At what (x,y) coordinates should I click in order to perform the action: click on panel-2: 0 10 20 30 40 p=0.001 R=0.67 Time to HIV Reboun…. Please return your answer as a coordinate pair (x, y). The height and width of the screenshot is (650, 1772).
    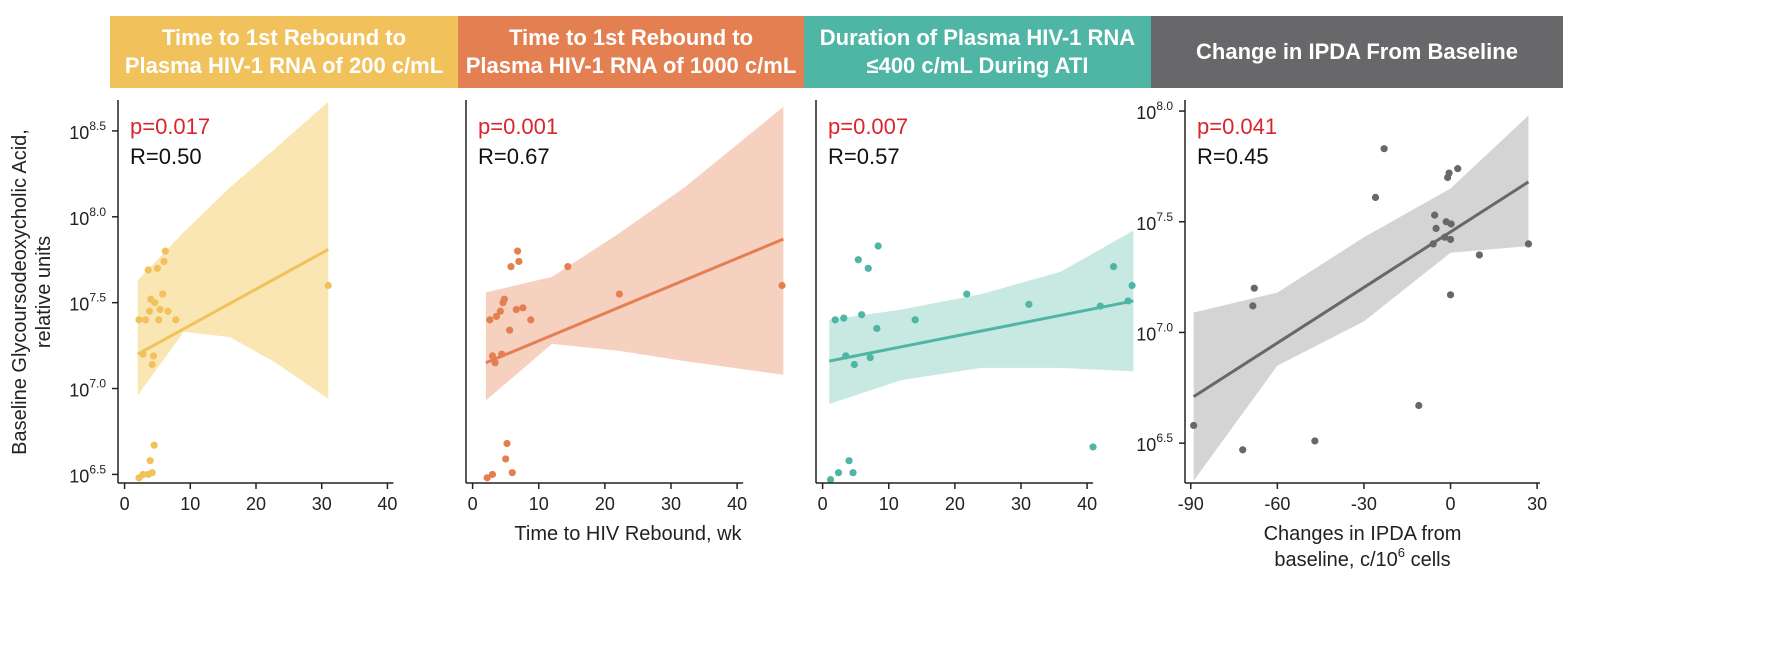
    Looking at the image, I should click on (625, 322).